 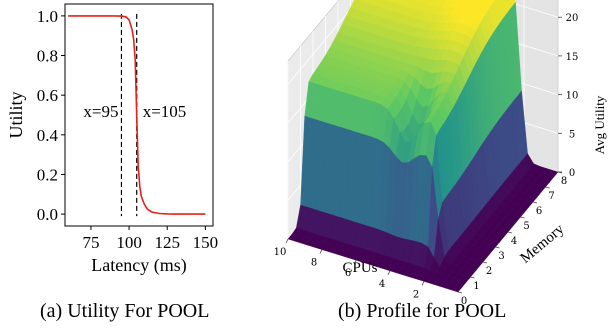 What do you see at coordinates (501, 256) in the screenshot?
I see `memory-tick-label: 3` at bounding box center [501, 256].